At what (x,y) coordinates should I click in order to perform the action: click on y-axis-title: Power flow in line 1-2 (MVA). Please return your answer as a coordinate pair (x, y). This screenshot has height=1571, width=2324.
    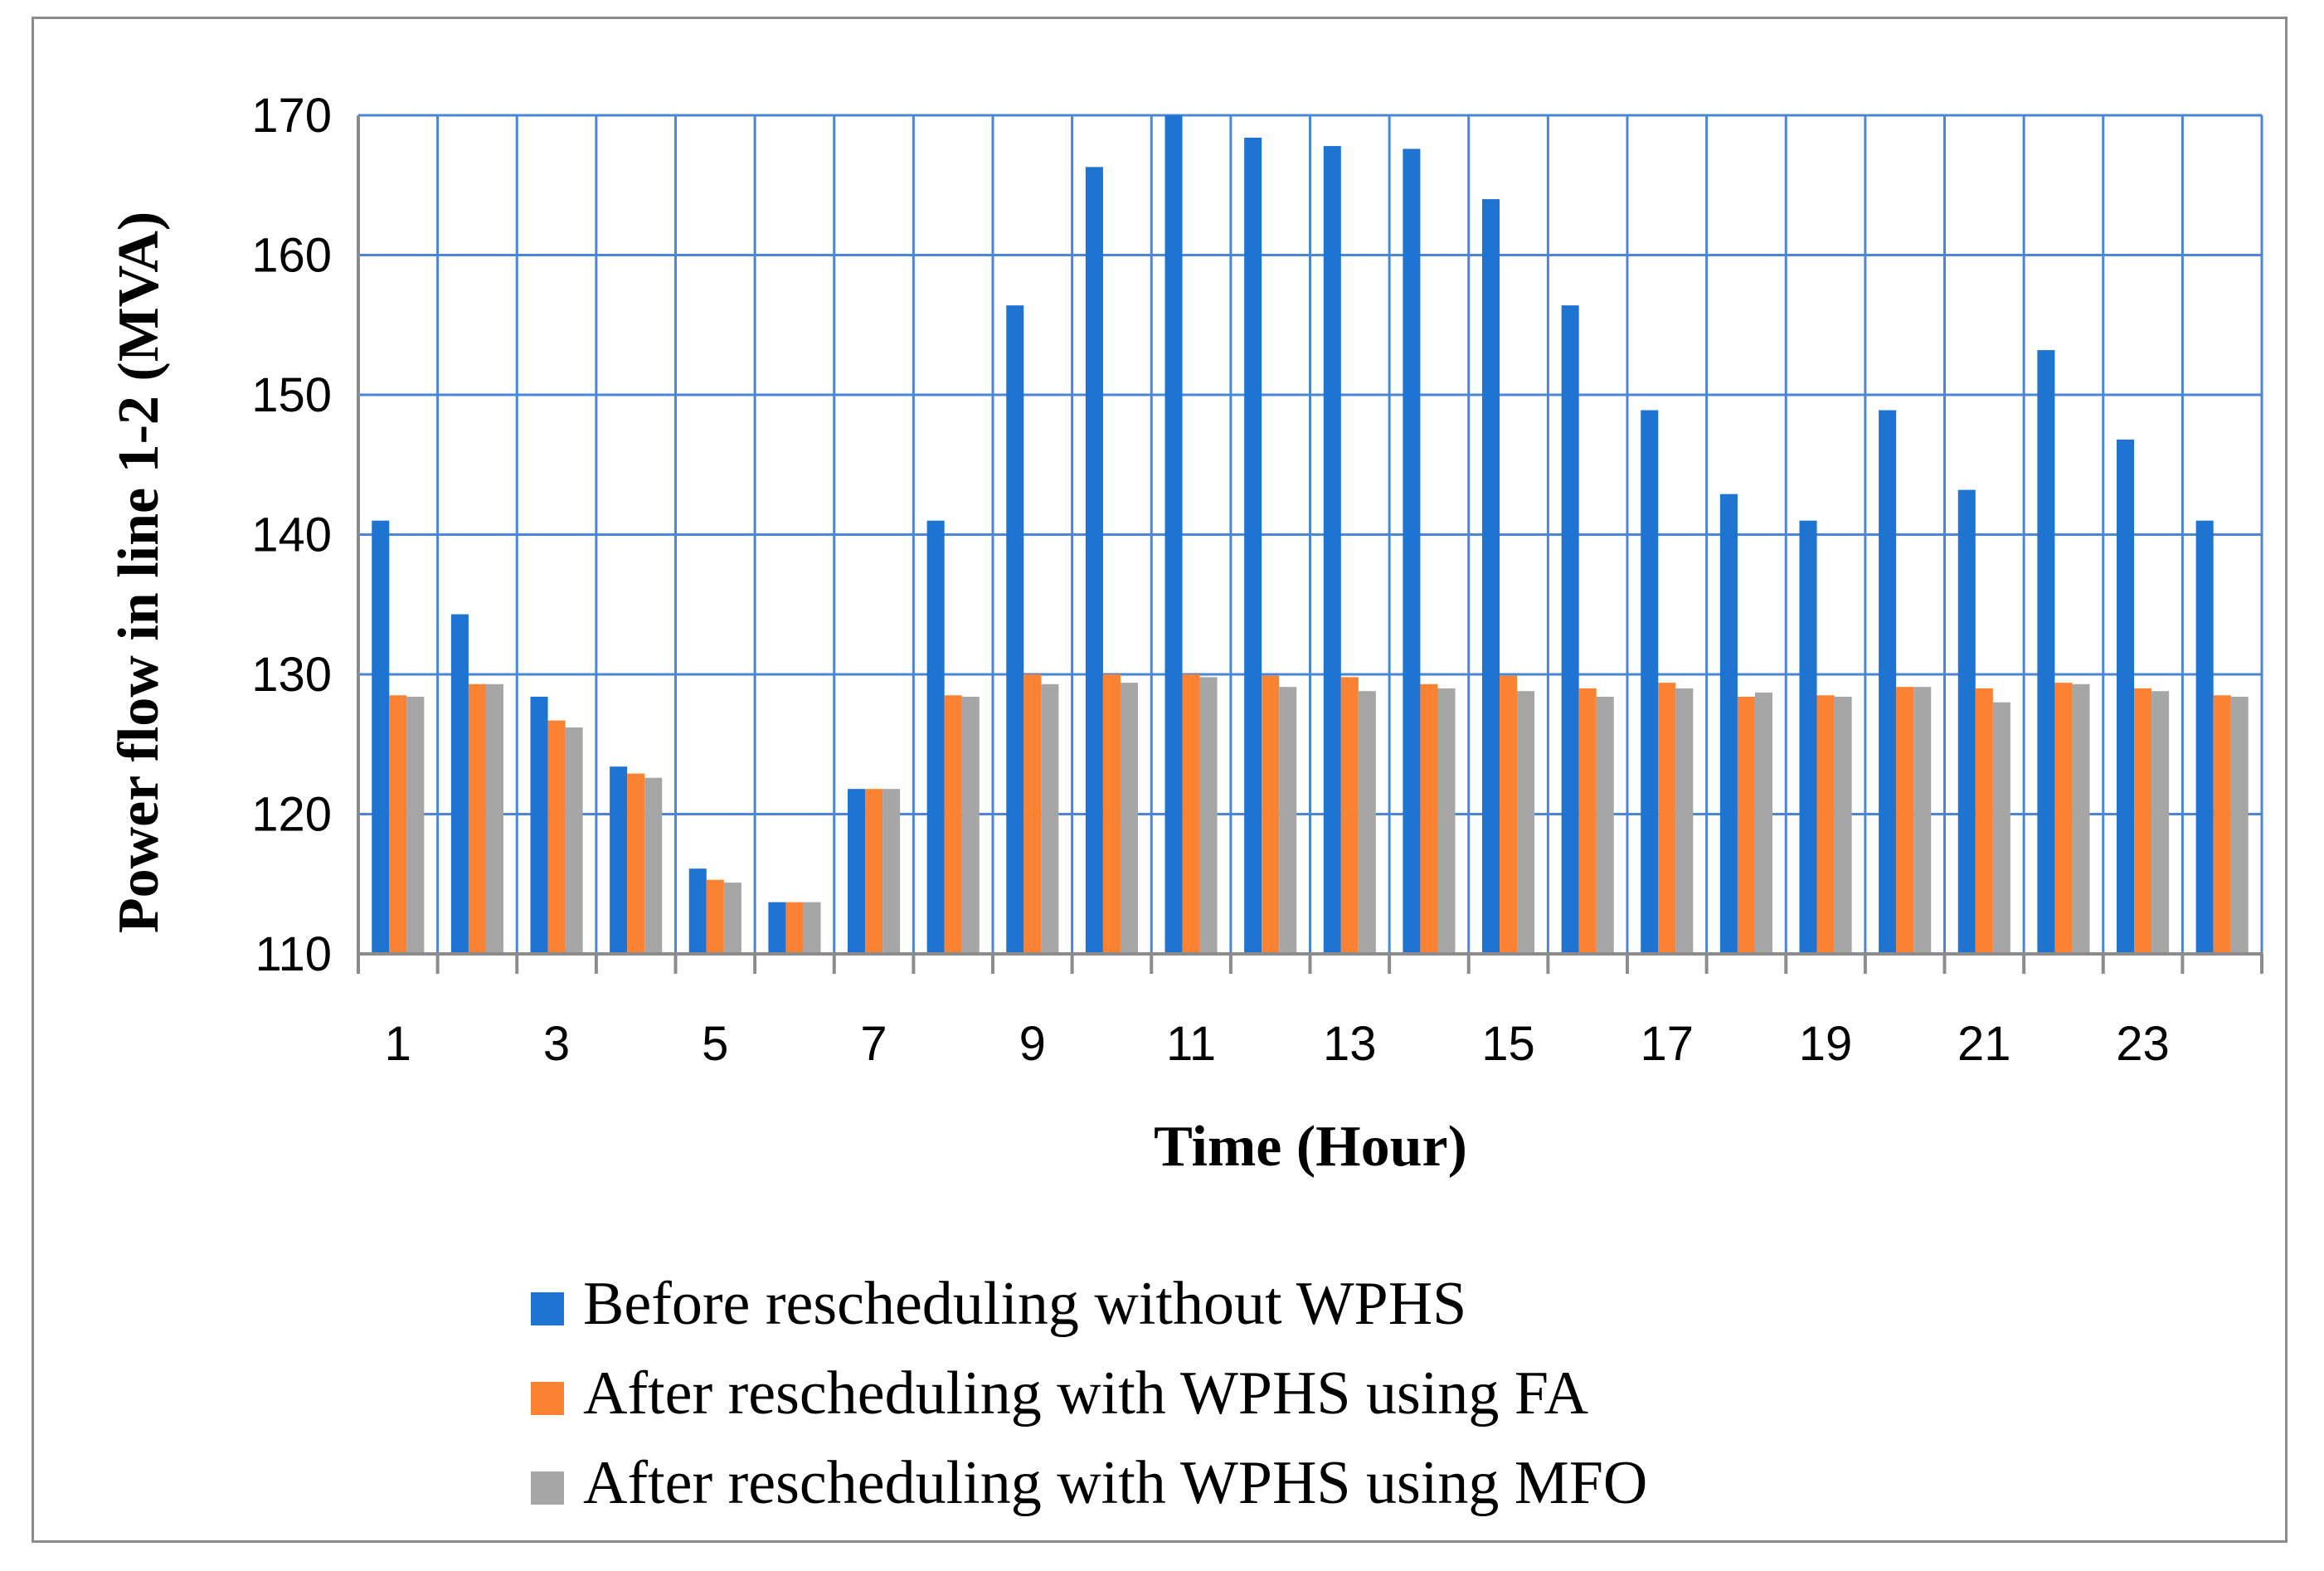
    Looking at the image, I should click on (139, 572).